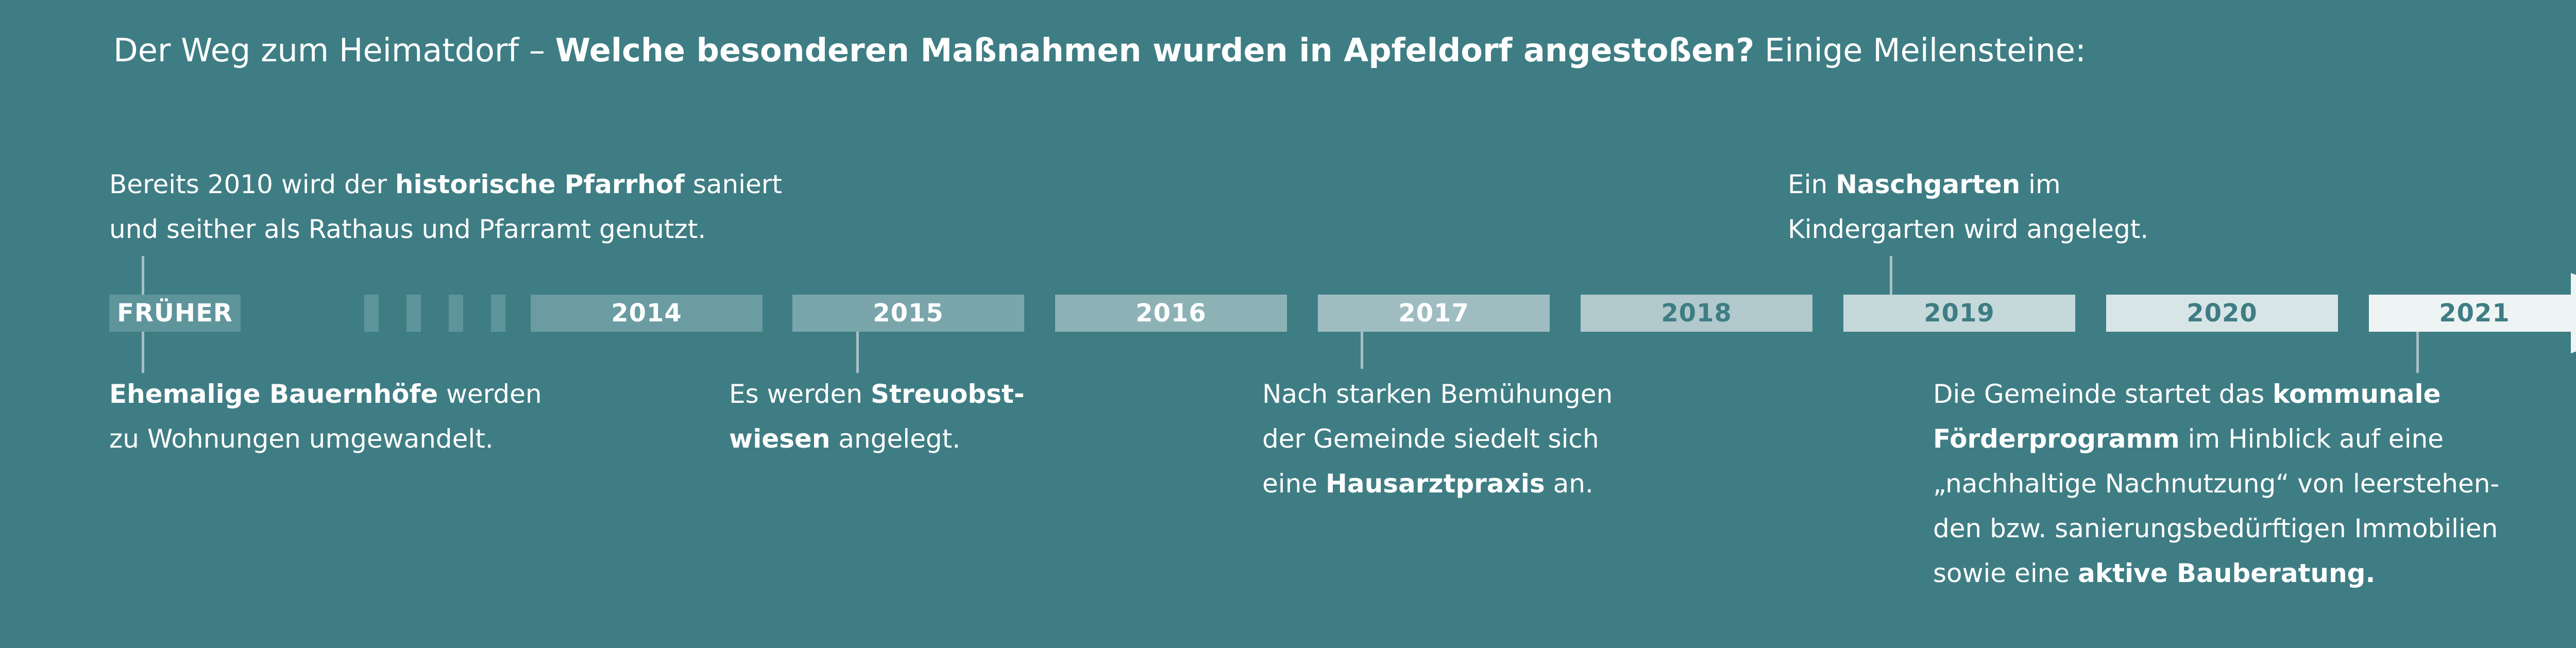  I want to click on note-line: sowie eine aktive Bauberatung., so click(2216, 573).